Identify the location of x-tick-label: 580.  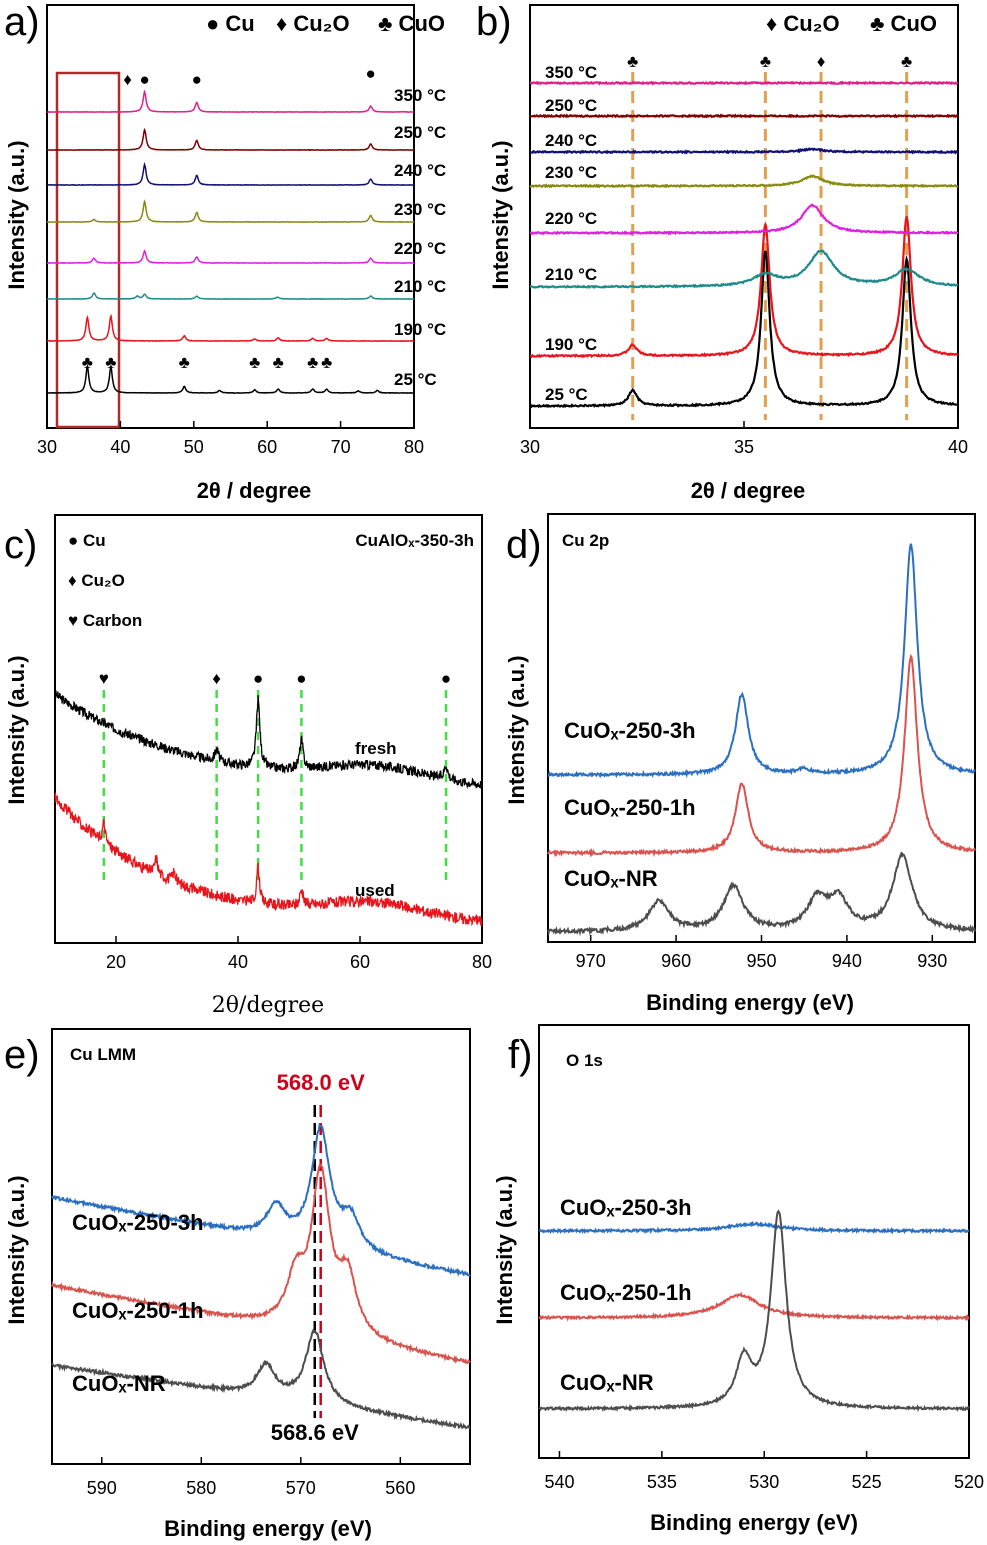
(201, 1488).